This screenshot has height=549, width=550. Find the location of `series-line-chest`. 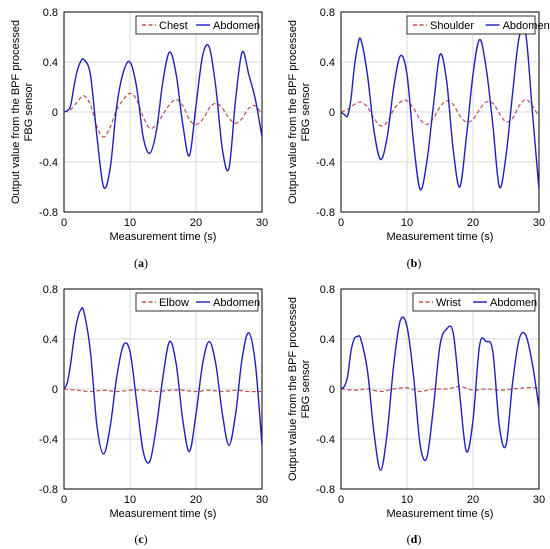

series-line-chest is located at coordinates (163, 115).